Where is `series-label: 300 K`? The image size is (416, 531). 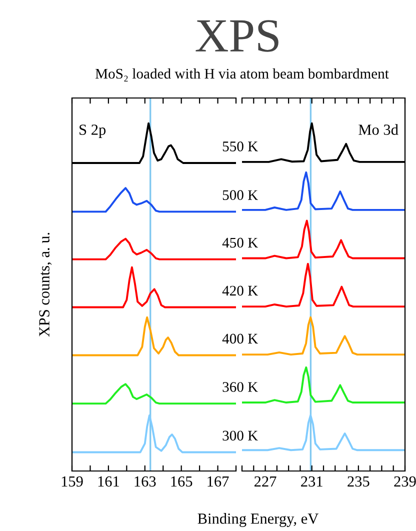 series-label: 300 K is located at coordinates (240, 435).